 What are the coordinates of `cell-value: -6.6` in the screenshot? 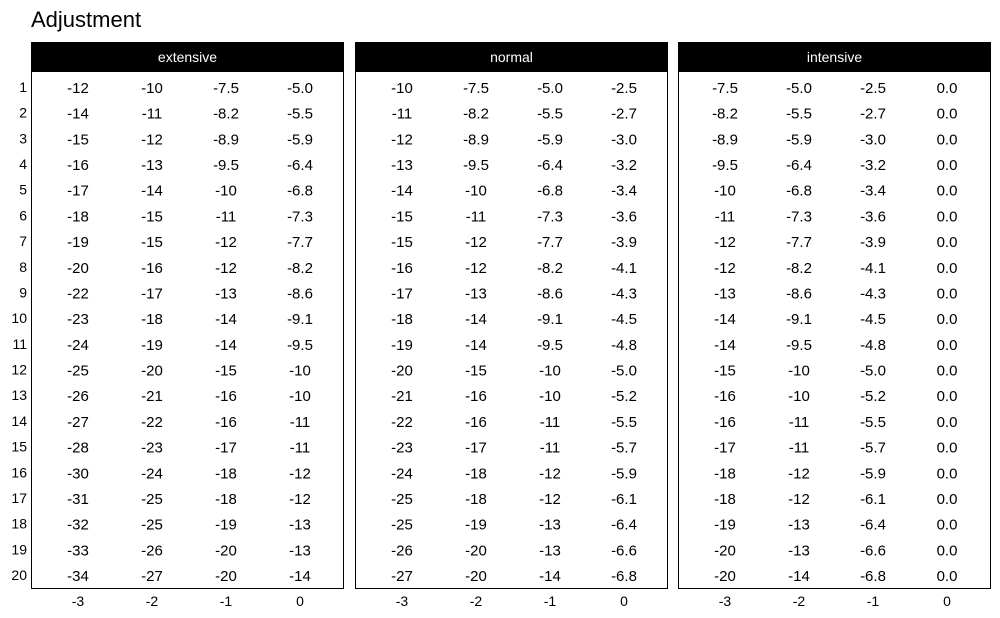 It's located at (873, 550).